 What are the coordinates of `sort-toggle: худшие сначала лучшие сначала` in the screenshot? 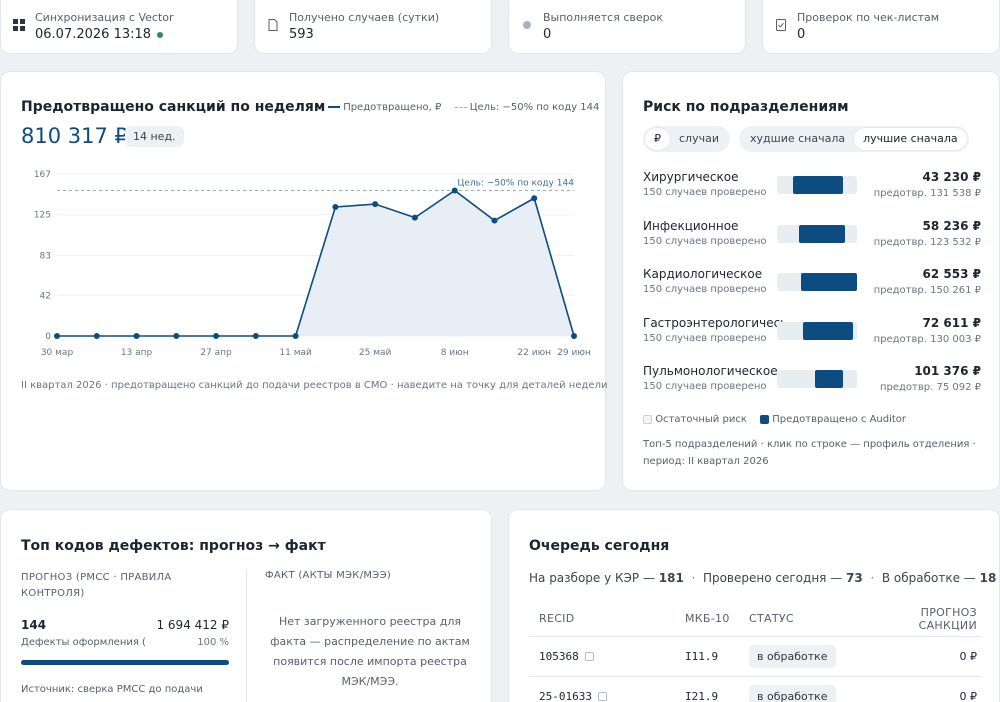 It's located at (854, 139).